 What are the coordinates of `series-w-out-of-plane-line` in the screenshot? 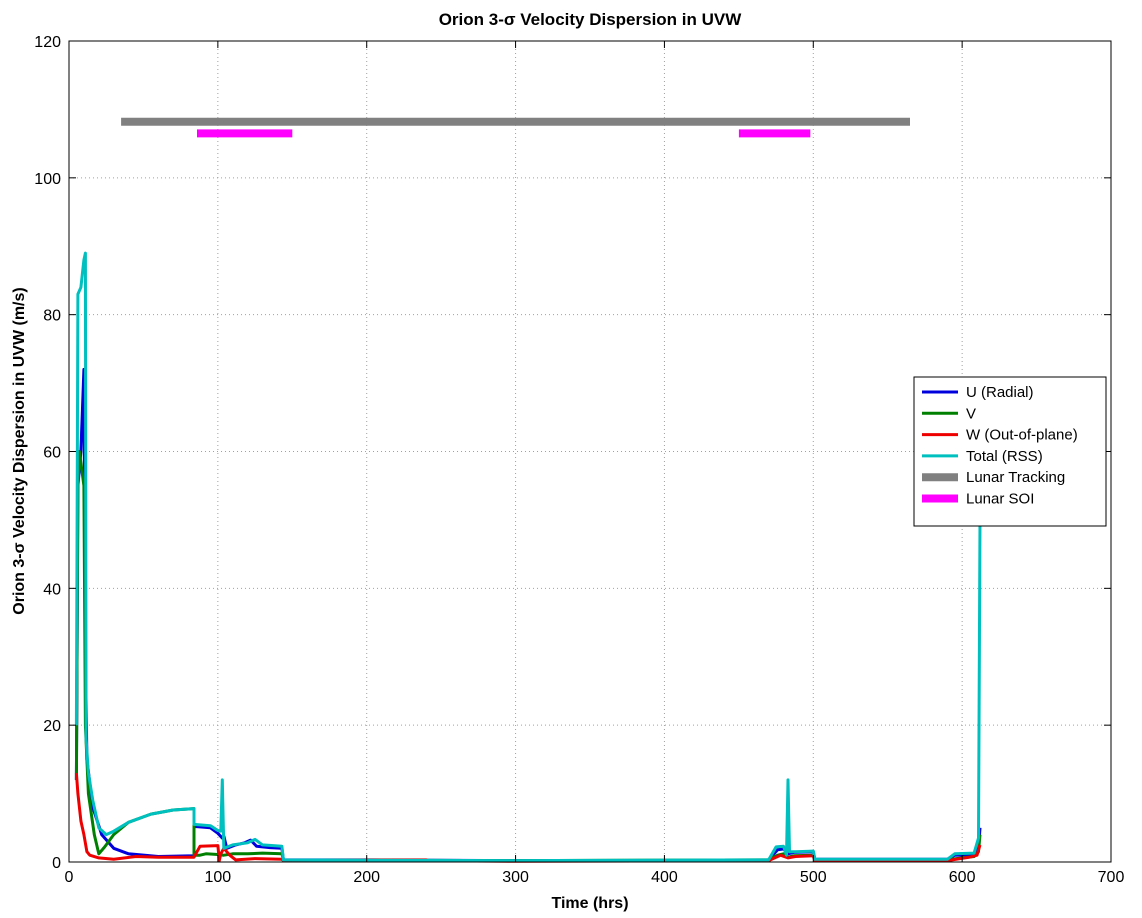 It's located at (528, 817).